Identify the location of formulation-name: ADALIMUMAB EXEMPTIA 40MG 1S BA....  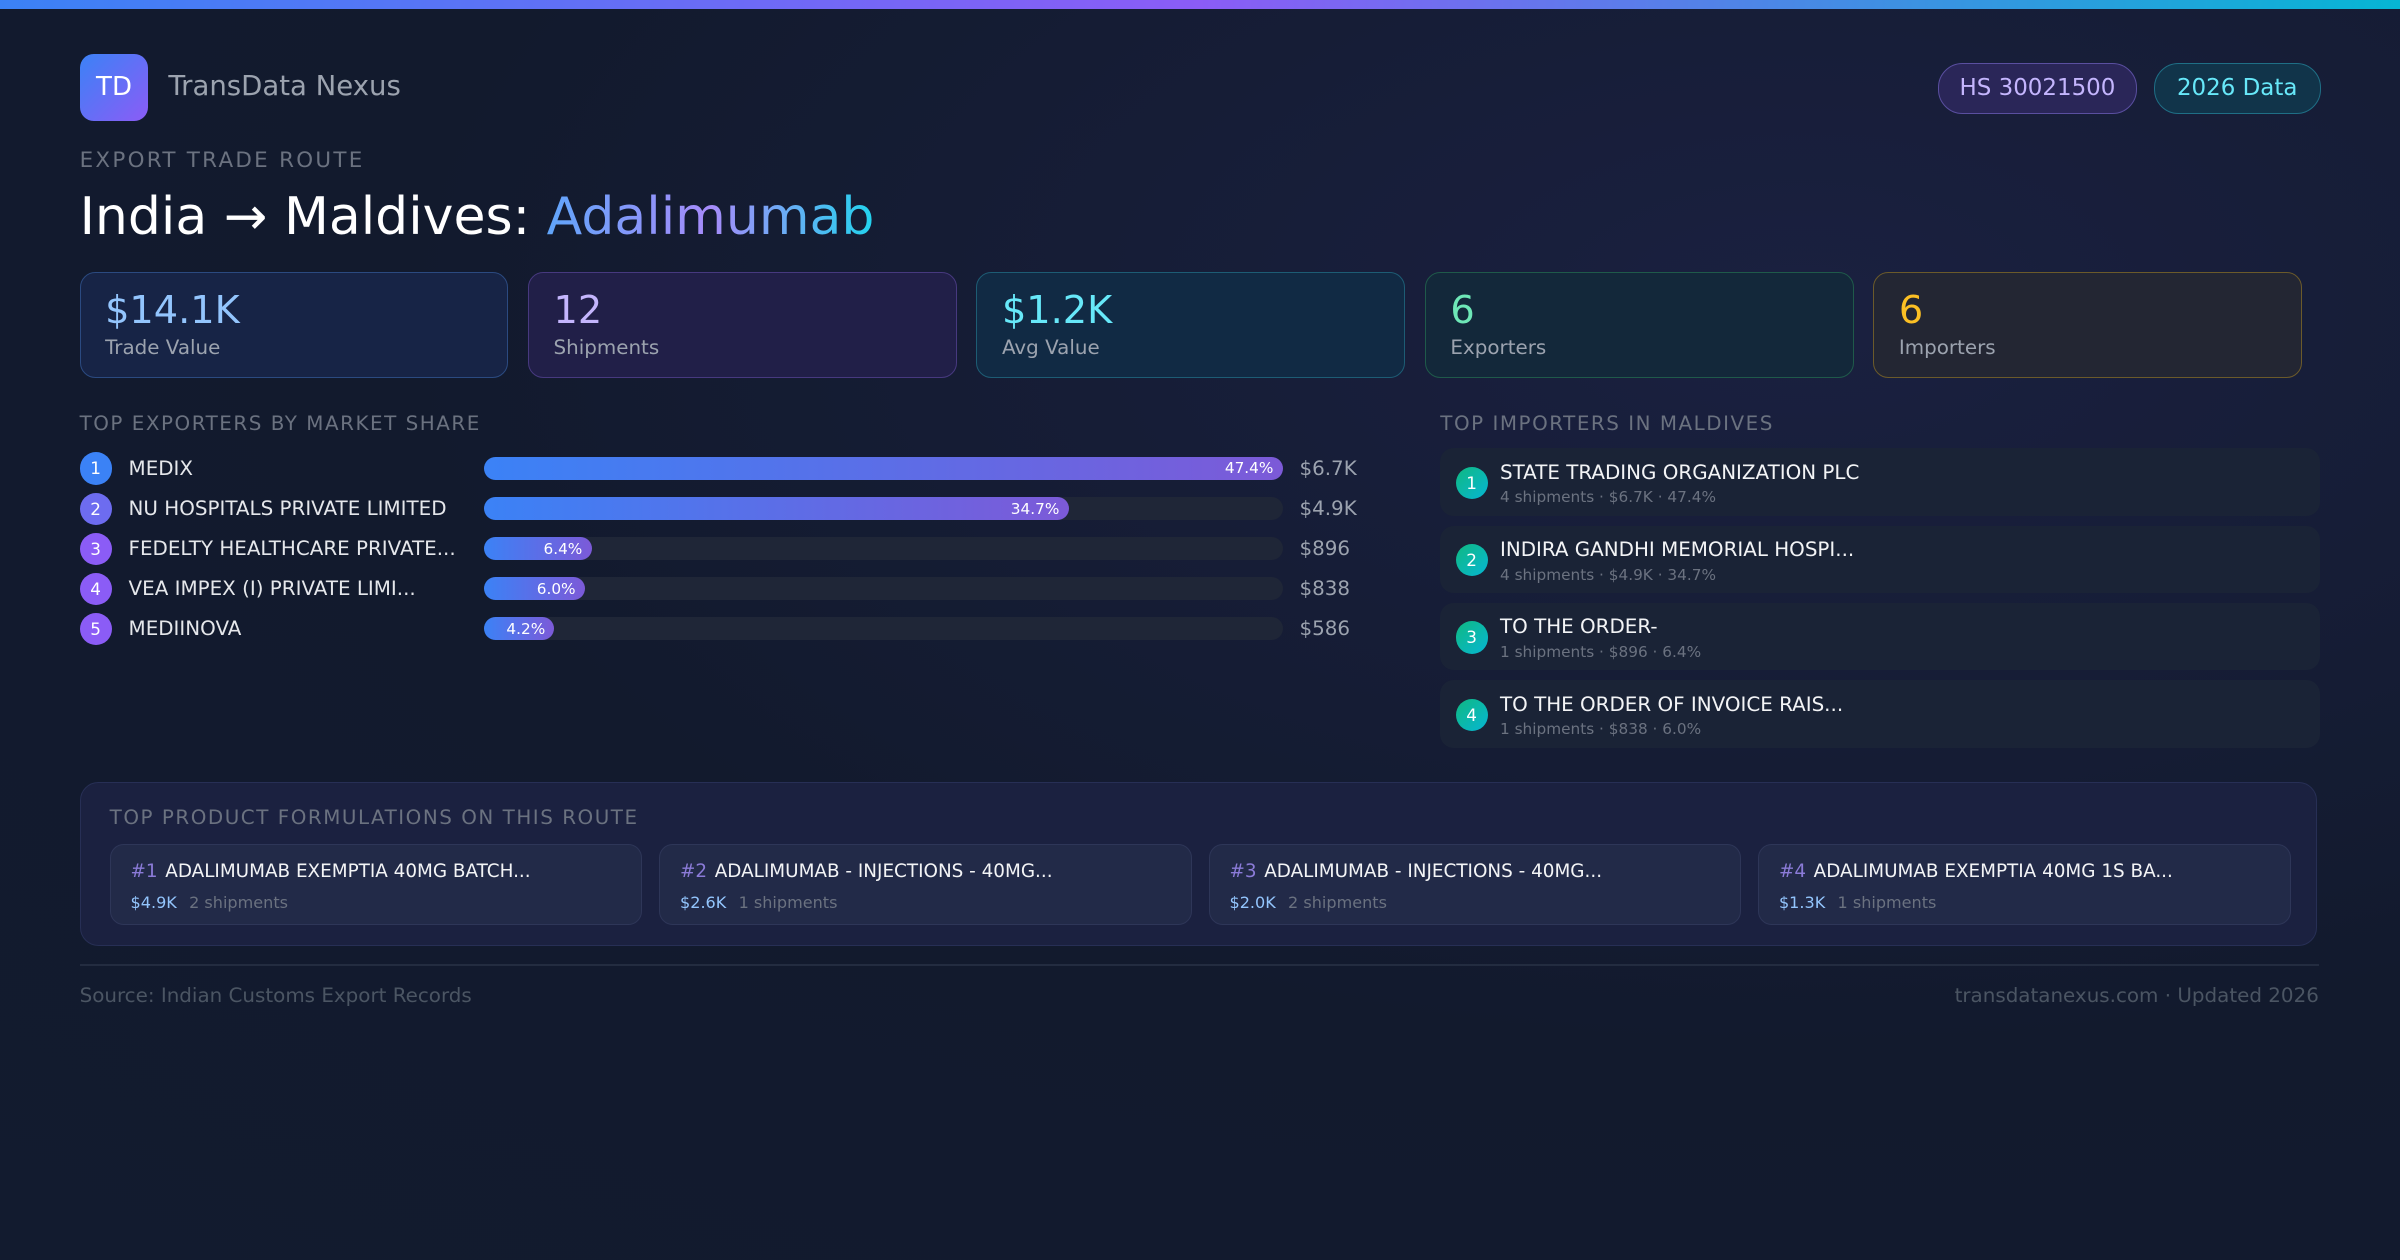
(1993, 871).